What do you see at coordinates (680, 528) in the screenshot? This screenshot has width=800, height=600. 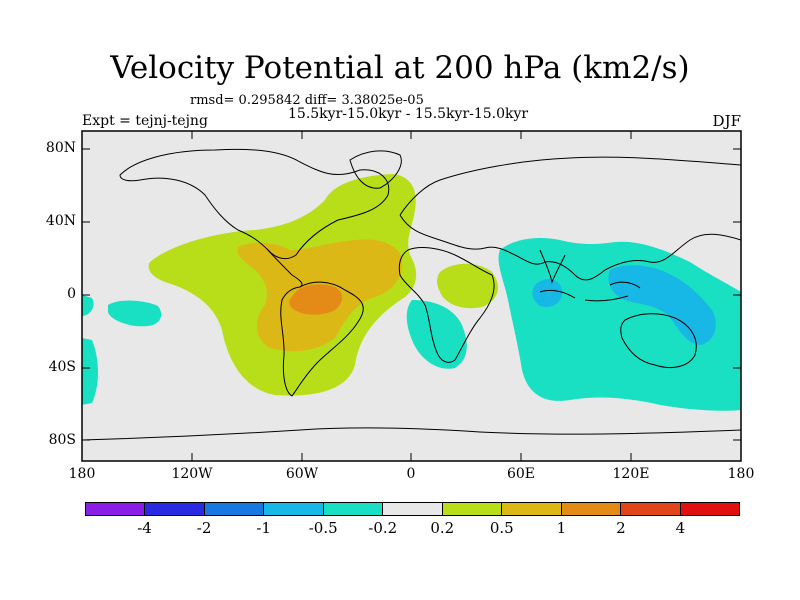 I see `colorbar-label: 4` at bounding box center [680, 528].